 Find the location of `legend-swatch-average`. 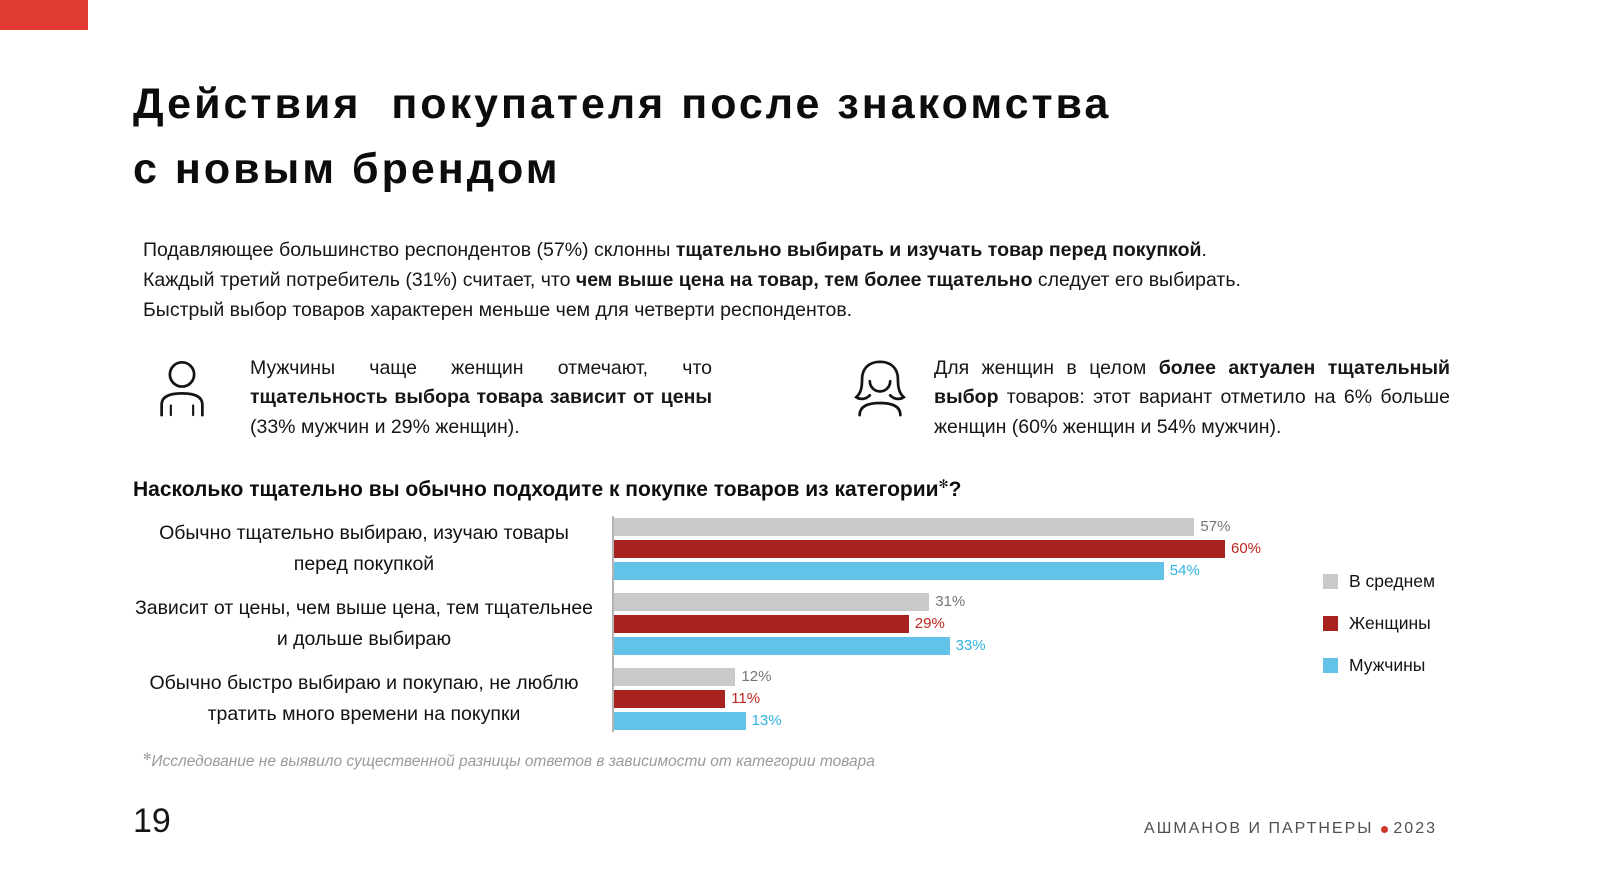

legend-swatch-average is located at coordinates (1330, 582).